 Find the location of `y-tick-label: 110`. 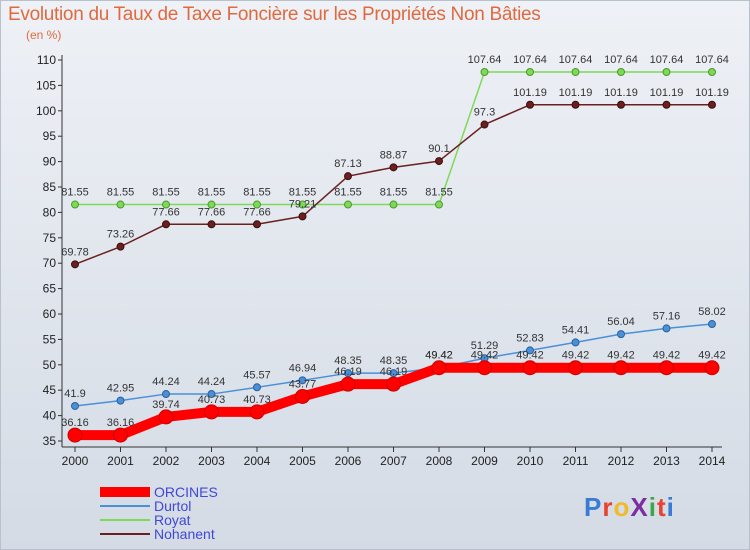

y-tick-label: 110 is located at coordinates (46, 60).